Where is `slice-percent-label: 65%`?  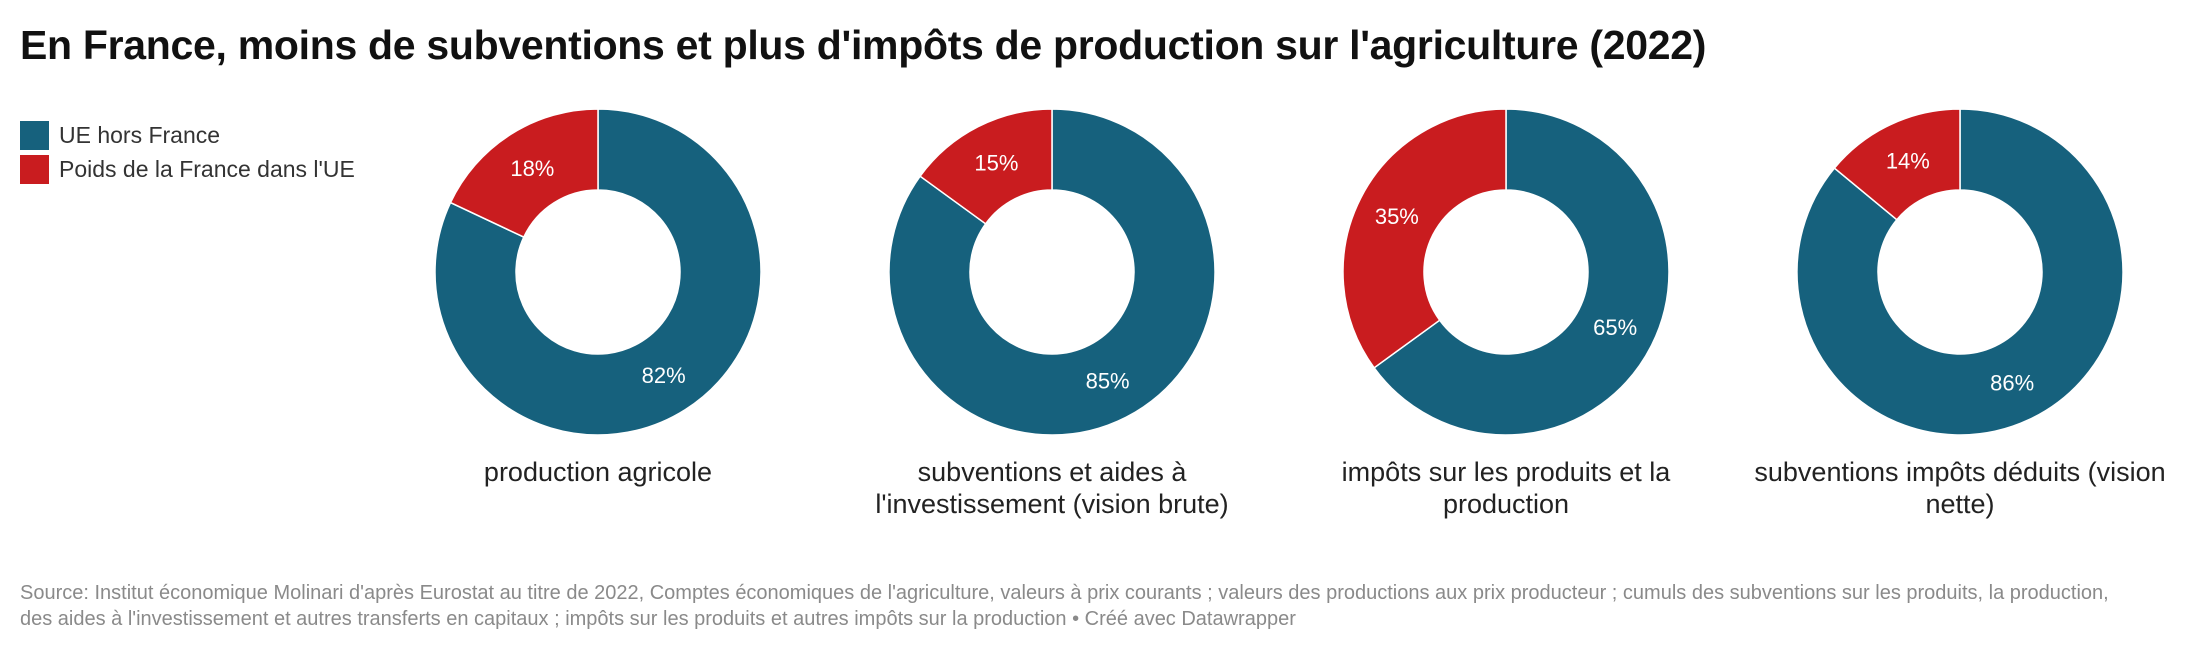
slice-percent-label: 65% is located at coordinates (1615, 327).